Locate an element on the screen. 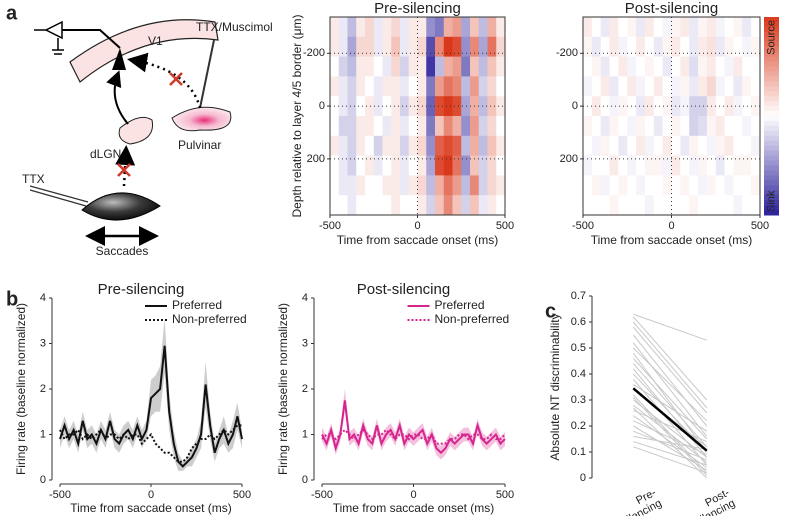  y-tick-label: -200 is located at coordinates (567, 53).